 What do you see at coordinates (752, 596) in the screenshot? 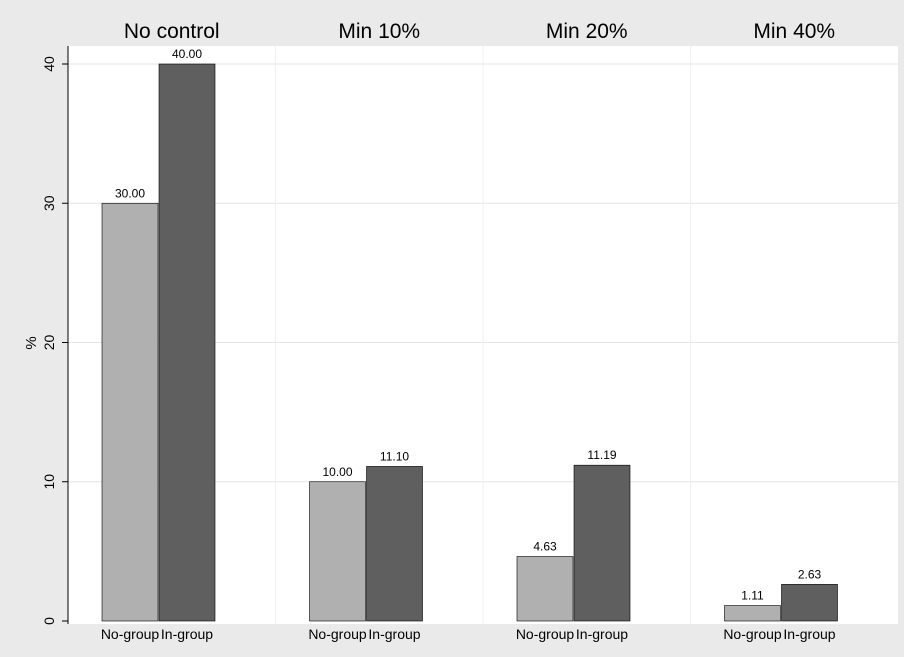
I see `data-label: 1.11` at bounding box center [752, 596].